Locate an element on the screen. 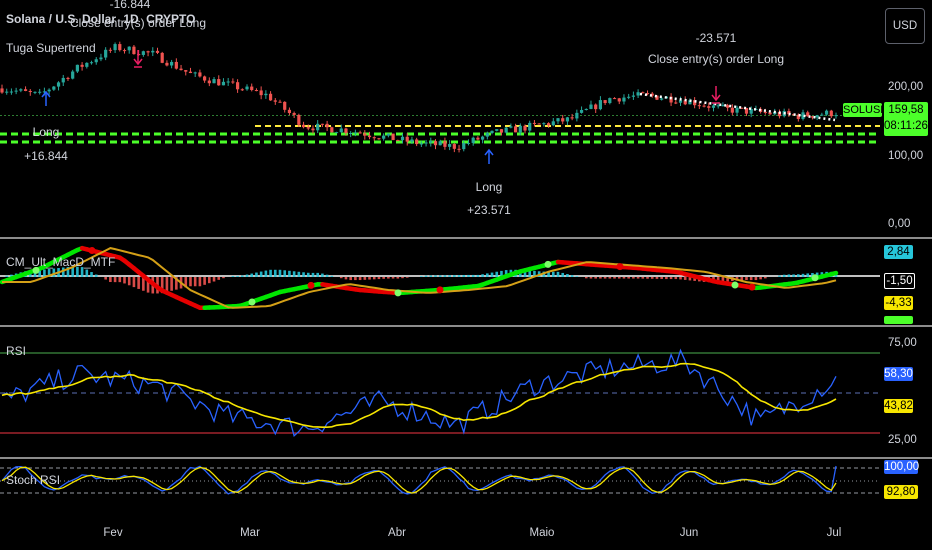 The width and height of the screenshot is (932, 550). long-signal-2-head is located at coordinates (489, 152).